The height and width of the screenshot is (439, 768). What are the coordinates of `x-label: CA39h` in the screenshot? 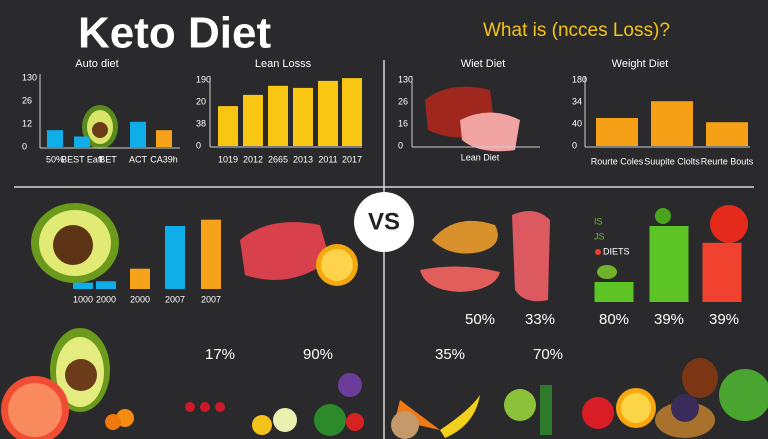 It's located at (164, 159).